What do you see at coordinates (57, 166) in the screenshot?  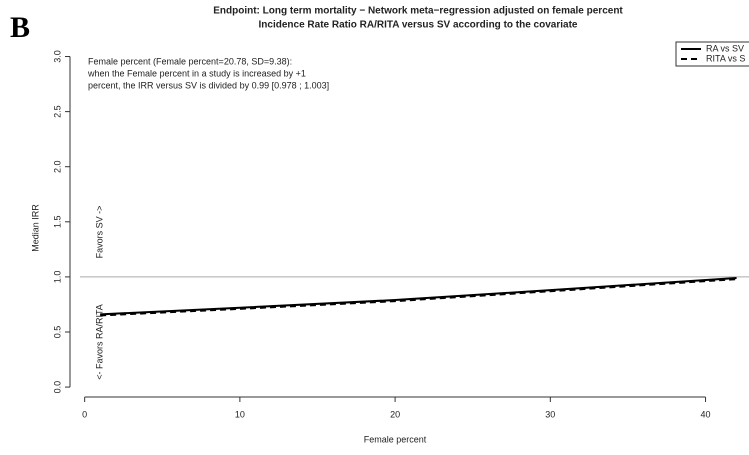 I see `y-tick-label: 2.0` at bounding box center [57, 166].